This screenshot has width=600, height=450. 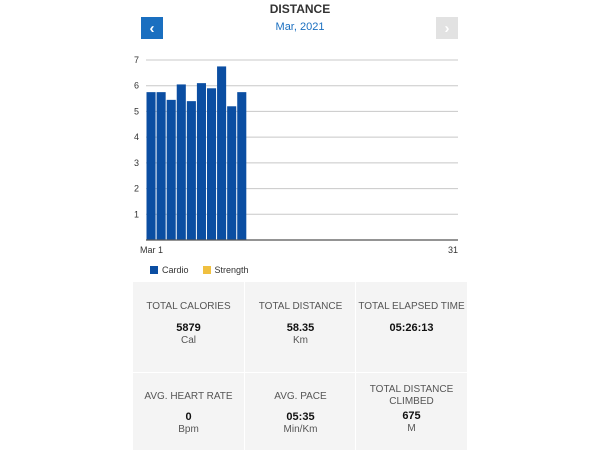 What do you see at coordinates (136, 60) in the screenshot?
I see `y-tick-label: 7` at bounding box center [136, 60].